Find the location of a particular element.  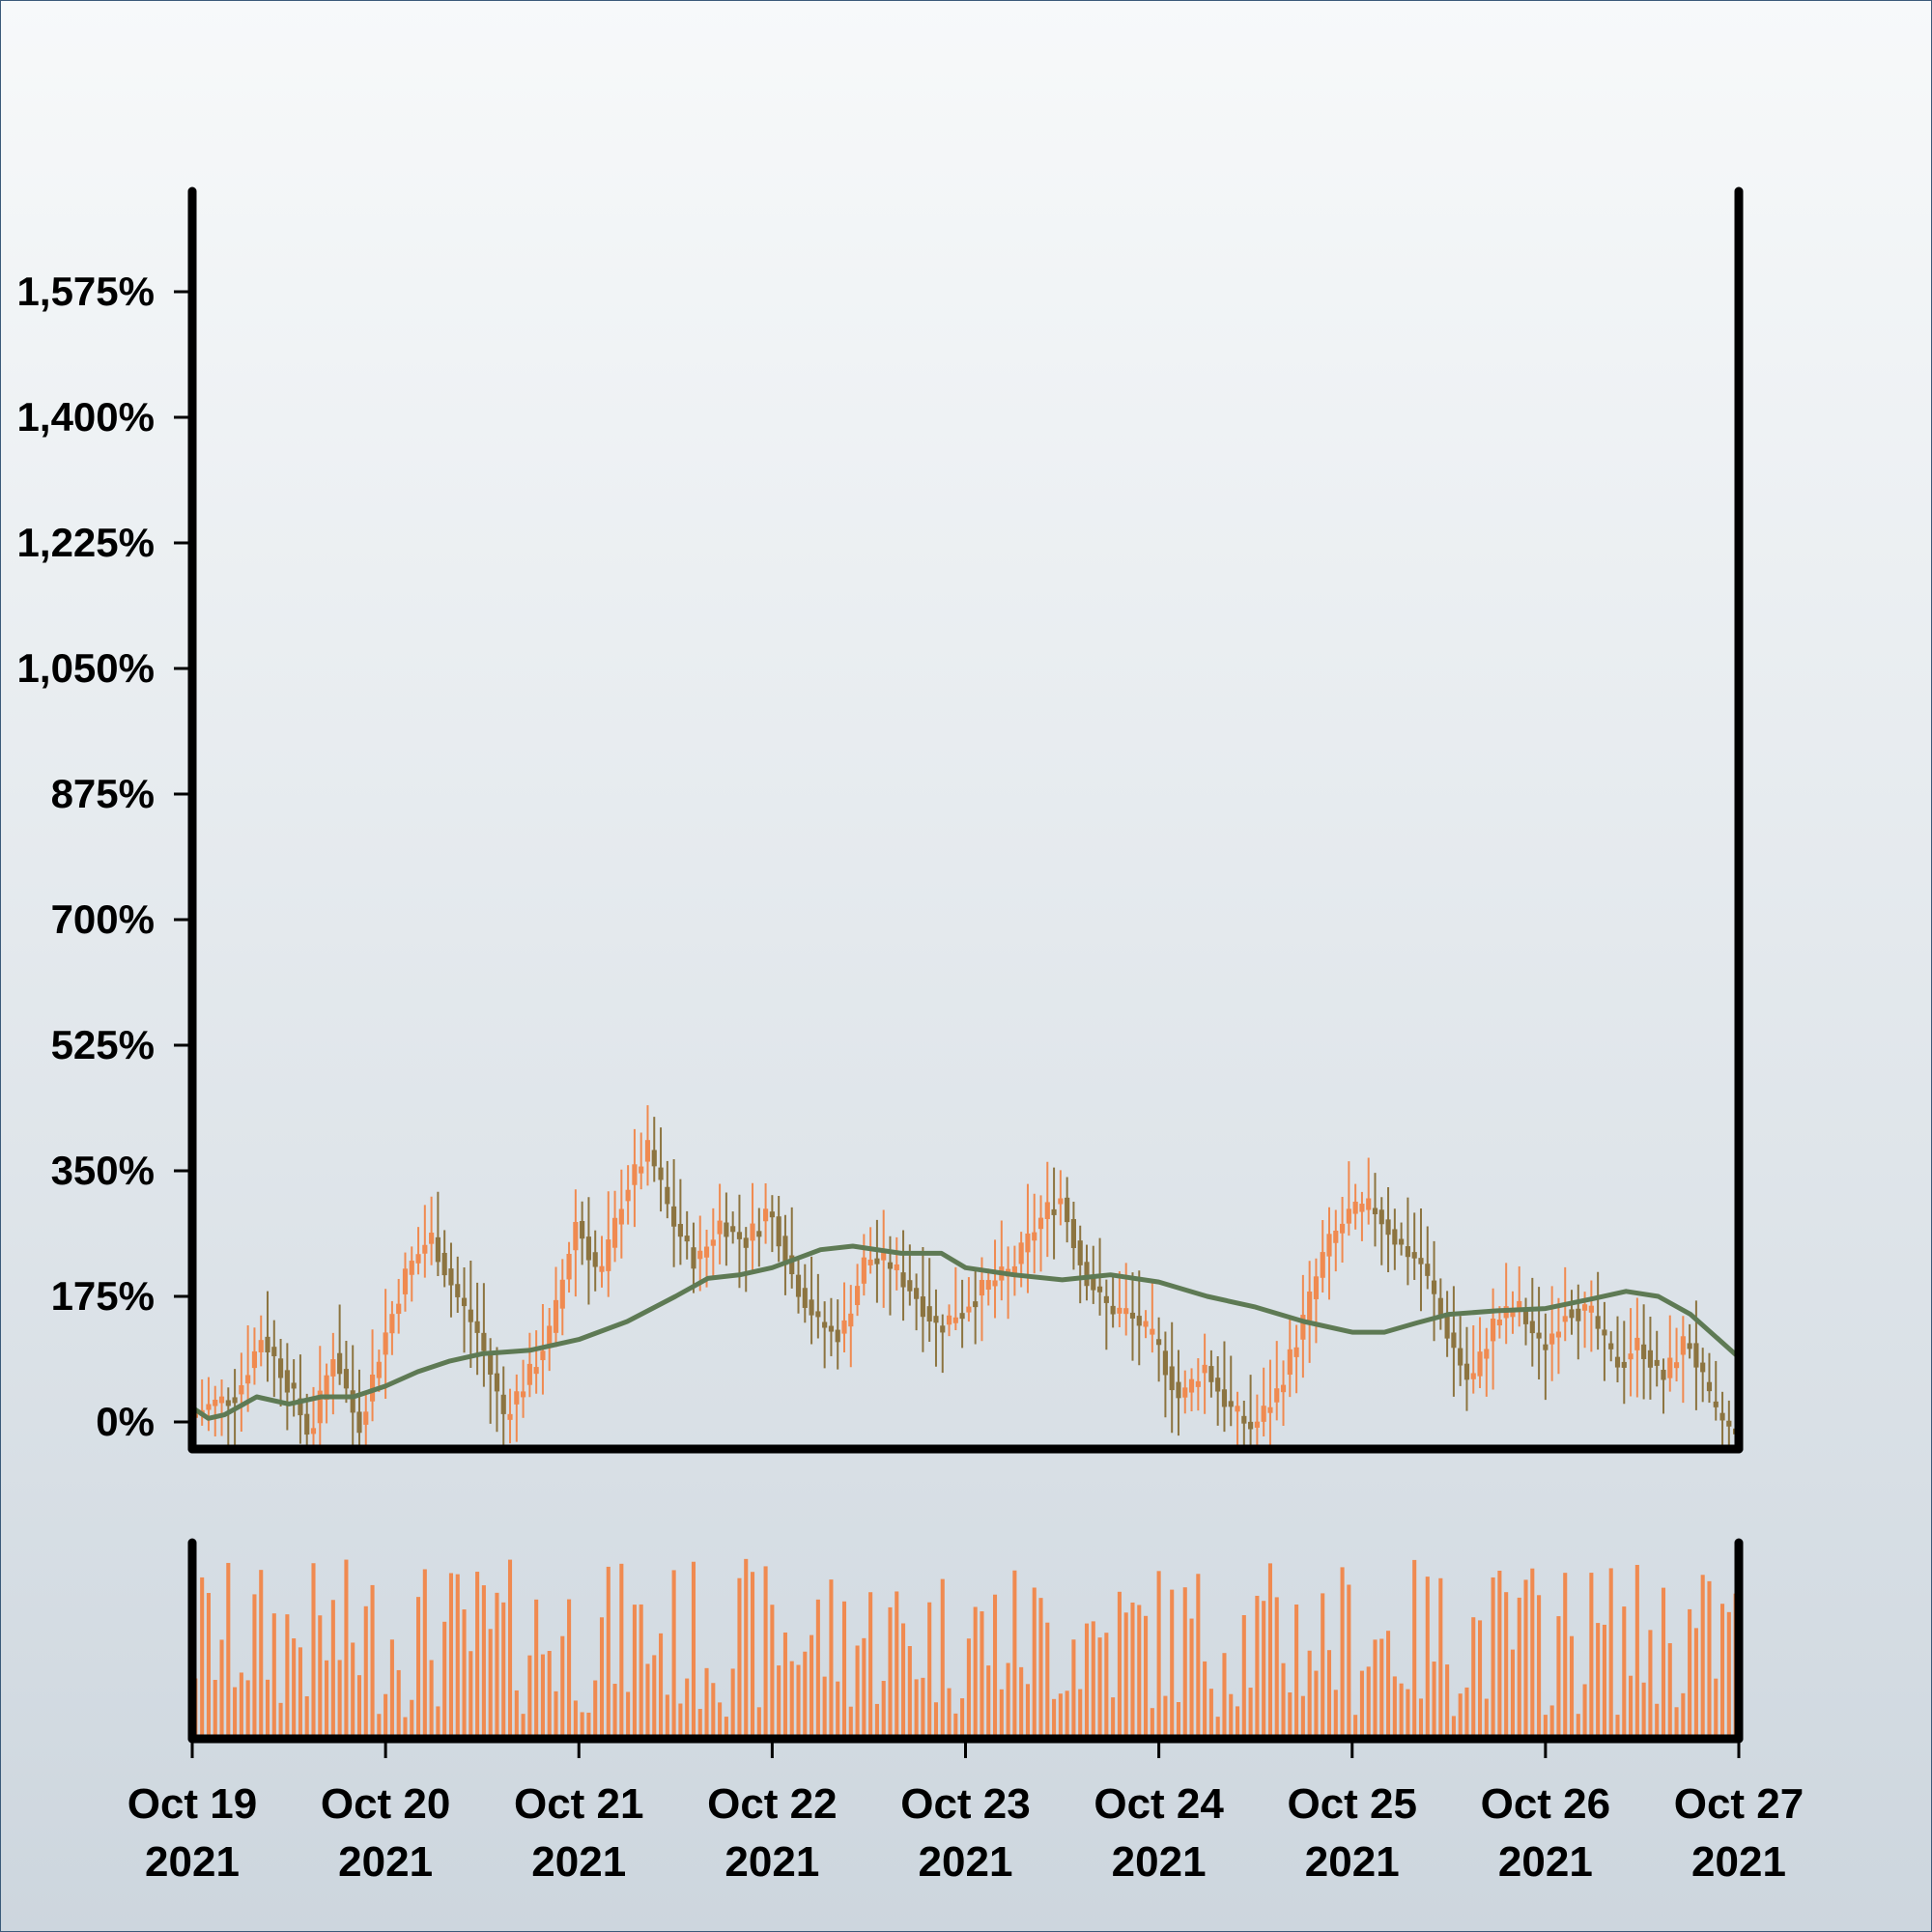

x-tick-label-date: Oct 20 is located at coordinates (386, 1804).